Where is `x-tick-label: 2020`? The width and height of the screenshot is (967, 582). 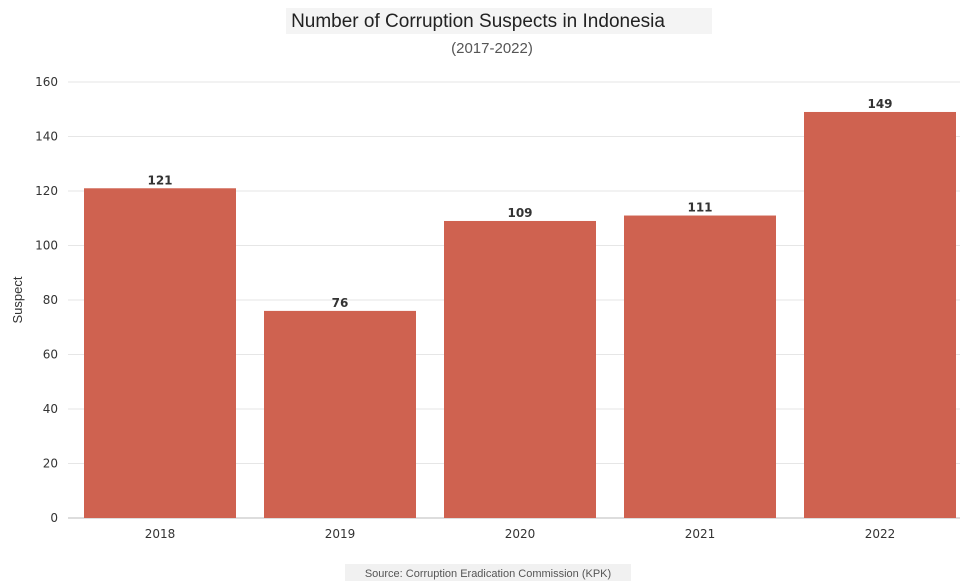
x-tick-label: 2020 is located at coordinates (520, 534).